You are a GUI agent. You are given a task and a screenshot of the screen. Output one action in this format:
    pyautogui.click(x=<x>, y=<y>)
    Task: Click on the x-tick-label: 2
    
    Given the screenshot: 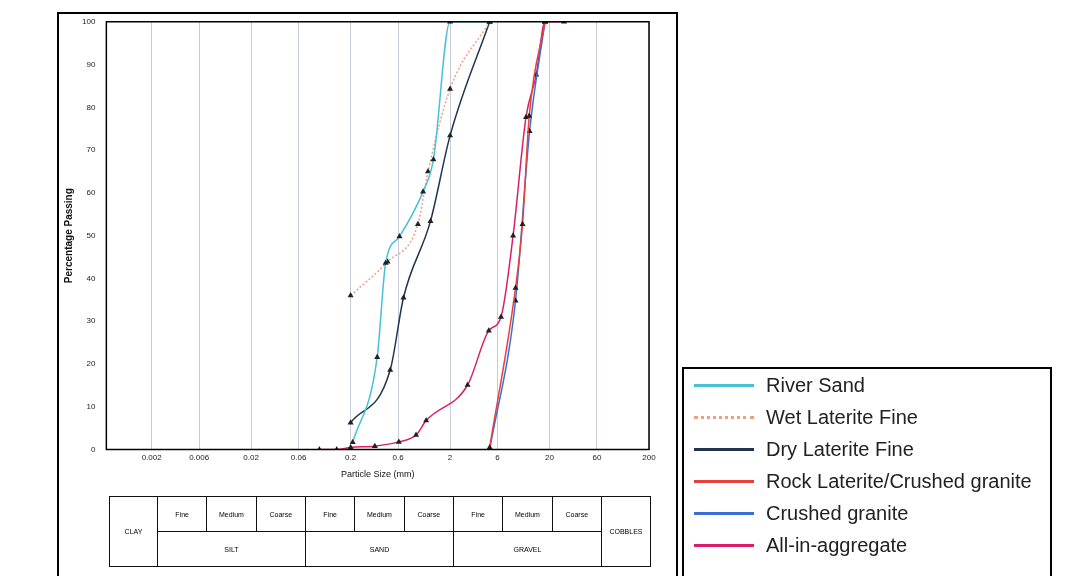 What is the action you would take?
    pyautogui.click(x=450, y=457)
    